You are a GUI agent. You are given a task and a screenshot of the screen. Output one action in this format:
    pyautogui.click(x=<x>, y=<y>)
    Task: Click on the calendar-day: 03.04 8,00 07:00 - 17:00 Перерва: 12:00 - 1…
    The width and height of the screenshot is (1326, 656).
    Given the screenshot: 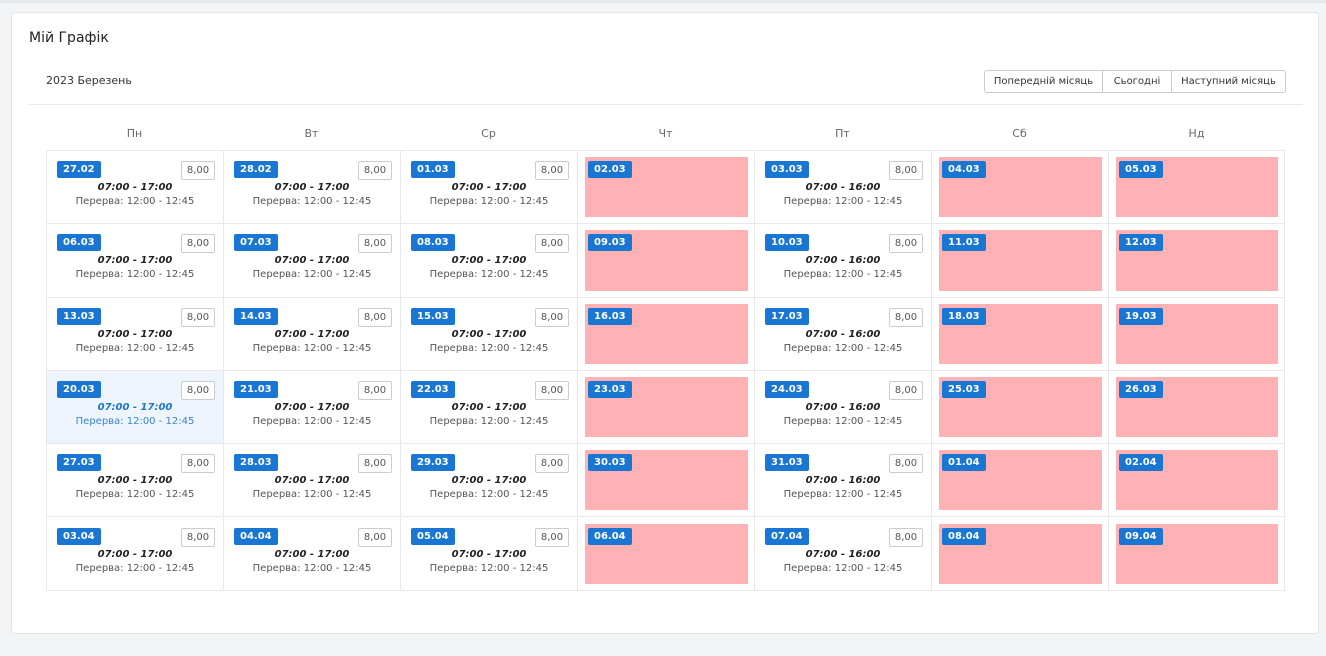 What is the action you would take?
    pyautogui.click(x=135, y=554)
    